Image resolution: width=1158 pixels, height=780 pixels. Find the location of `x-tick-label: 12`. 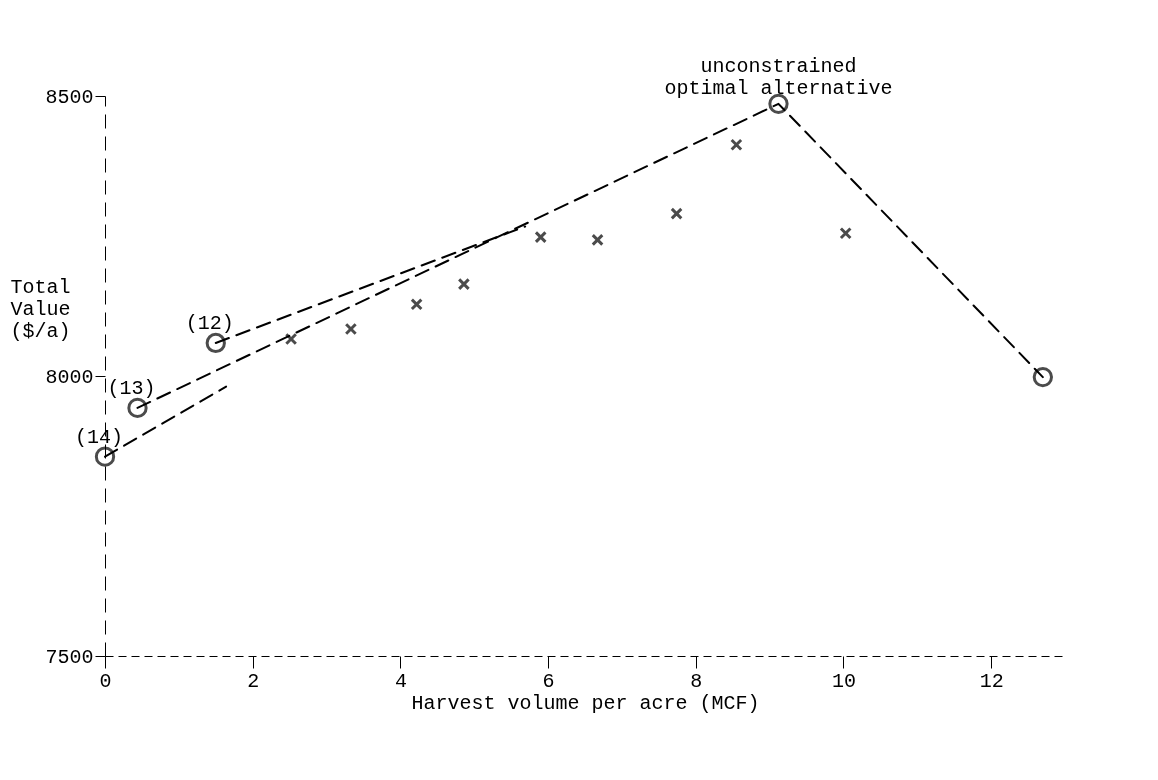

x-tick-label: 12 is located at coordinates (991, 681).